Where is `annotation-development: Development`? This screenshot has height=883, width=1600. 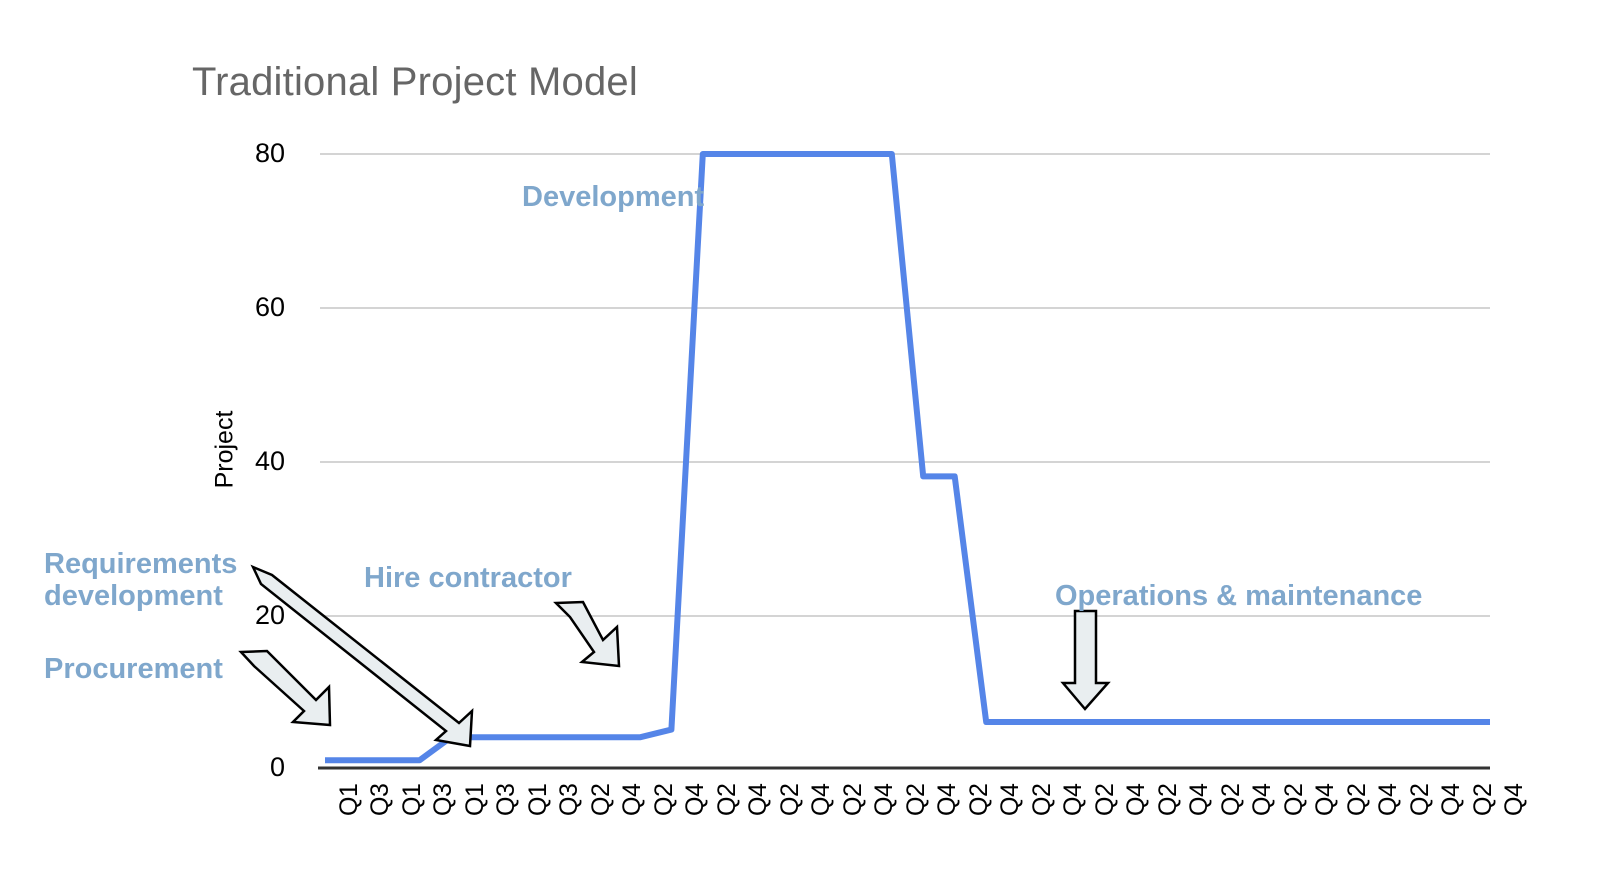 annotation-development: Development is located at coordinates (613, 197).